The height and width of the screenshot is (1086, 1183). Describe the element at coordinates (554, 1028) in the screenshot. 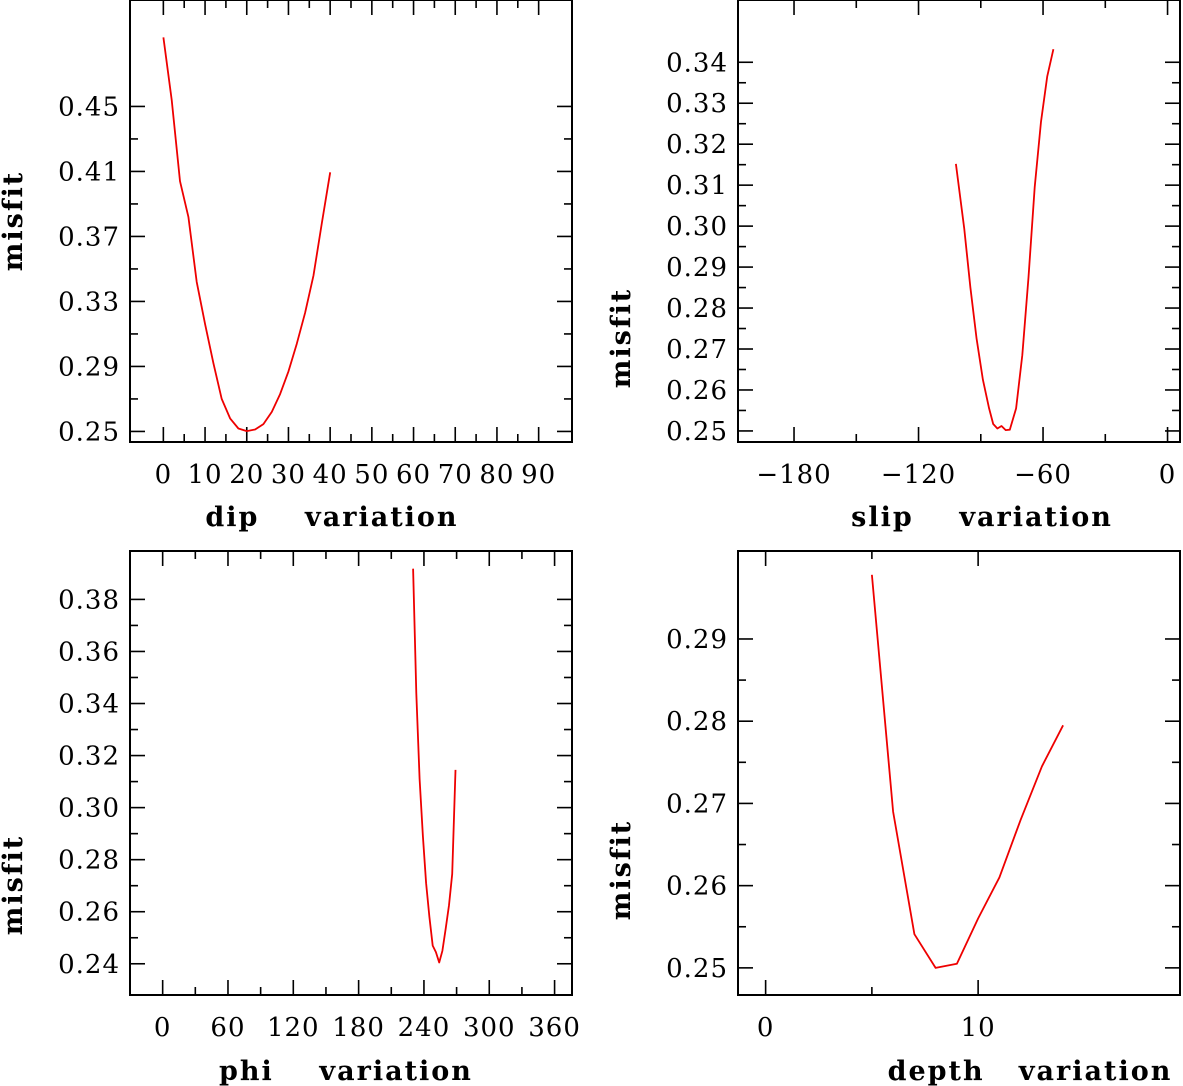

I see `x-tick-label: 360` at that location.